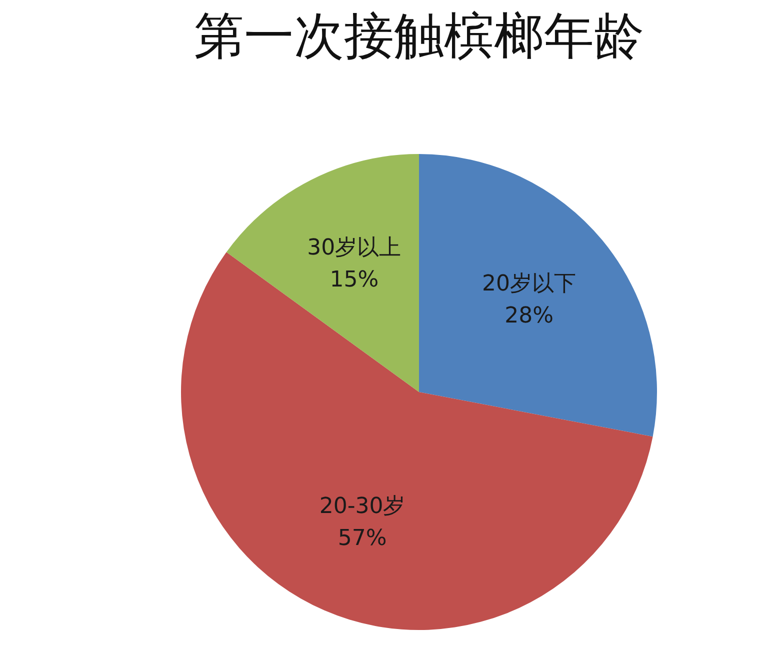 The image size is (783, 652). What do you see at coordinates (529, 284) in the screenshot?
I see `slice-label: 20岁以下` at bounding box center [529, 284].